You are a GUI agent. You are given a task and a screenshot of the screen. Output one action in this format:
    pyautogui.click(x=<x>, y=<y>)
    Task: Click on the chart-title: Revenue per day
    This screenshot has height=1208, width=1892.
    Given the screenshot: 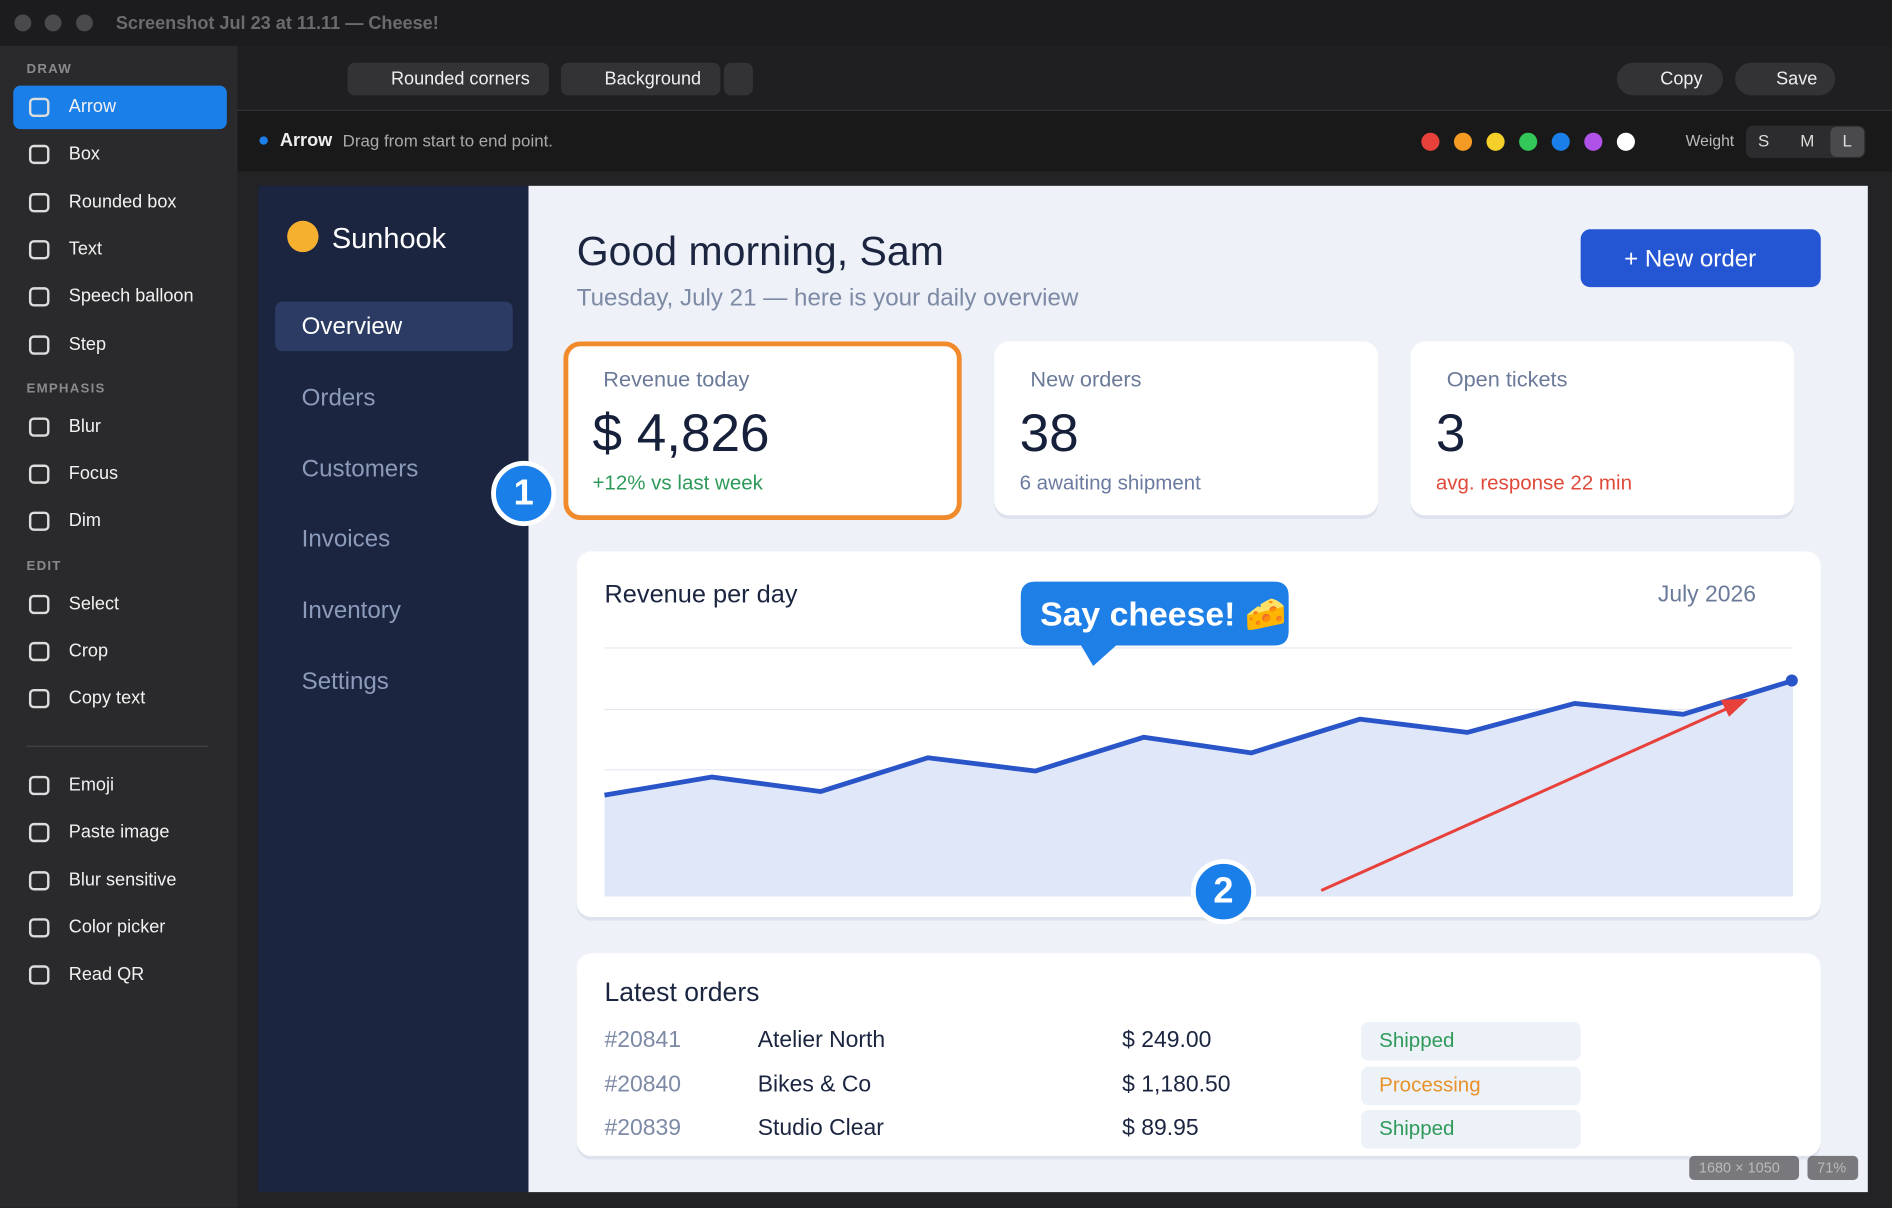 What is the action you would take?
    pyautogui.click(x=701, y=594)
    